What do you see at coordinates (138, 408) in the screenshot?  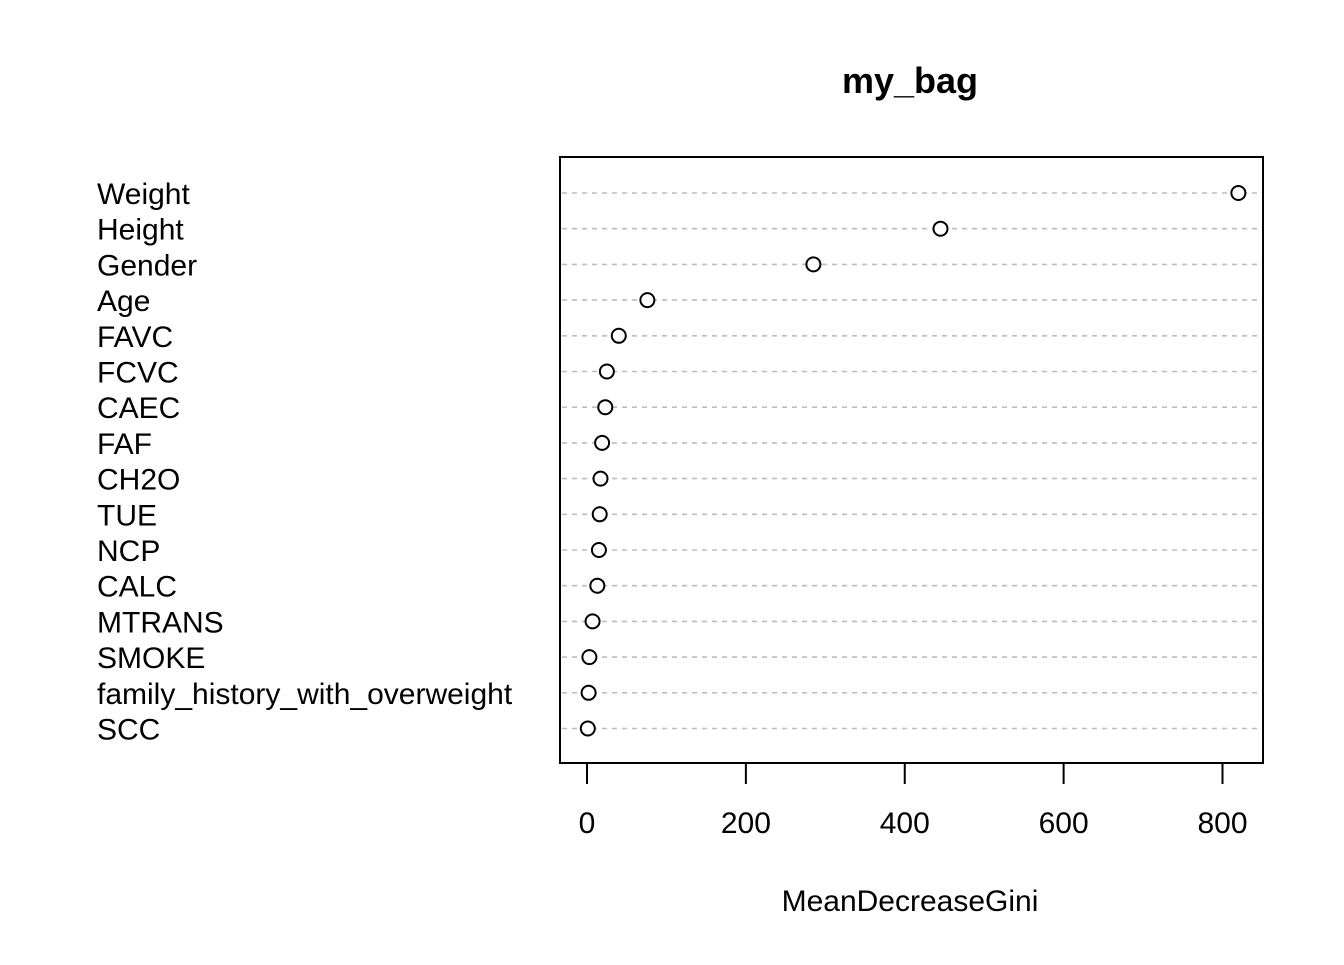 I see `category-label: CAEC` at bounding box center [138, 408].